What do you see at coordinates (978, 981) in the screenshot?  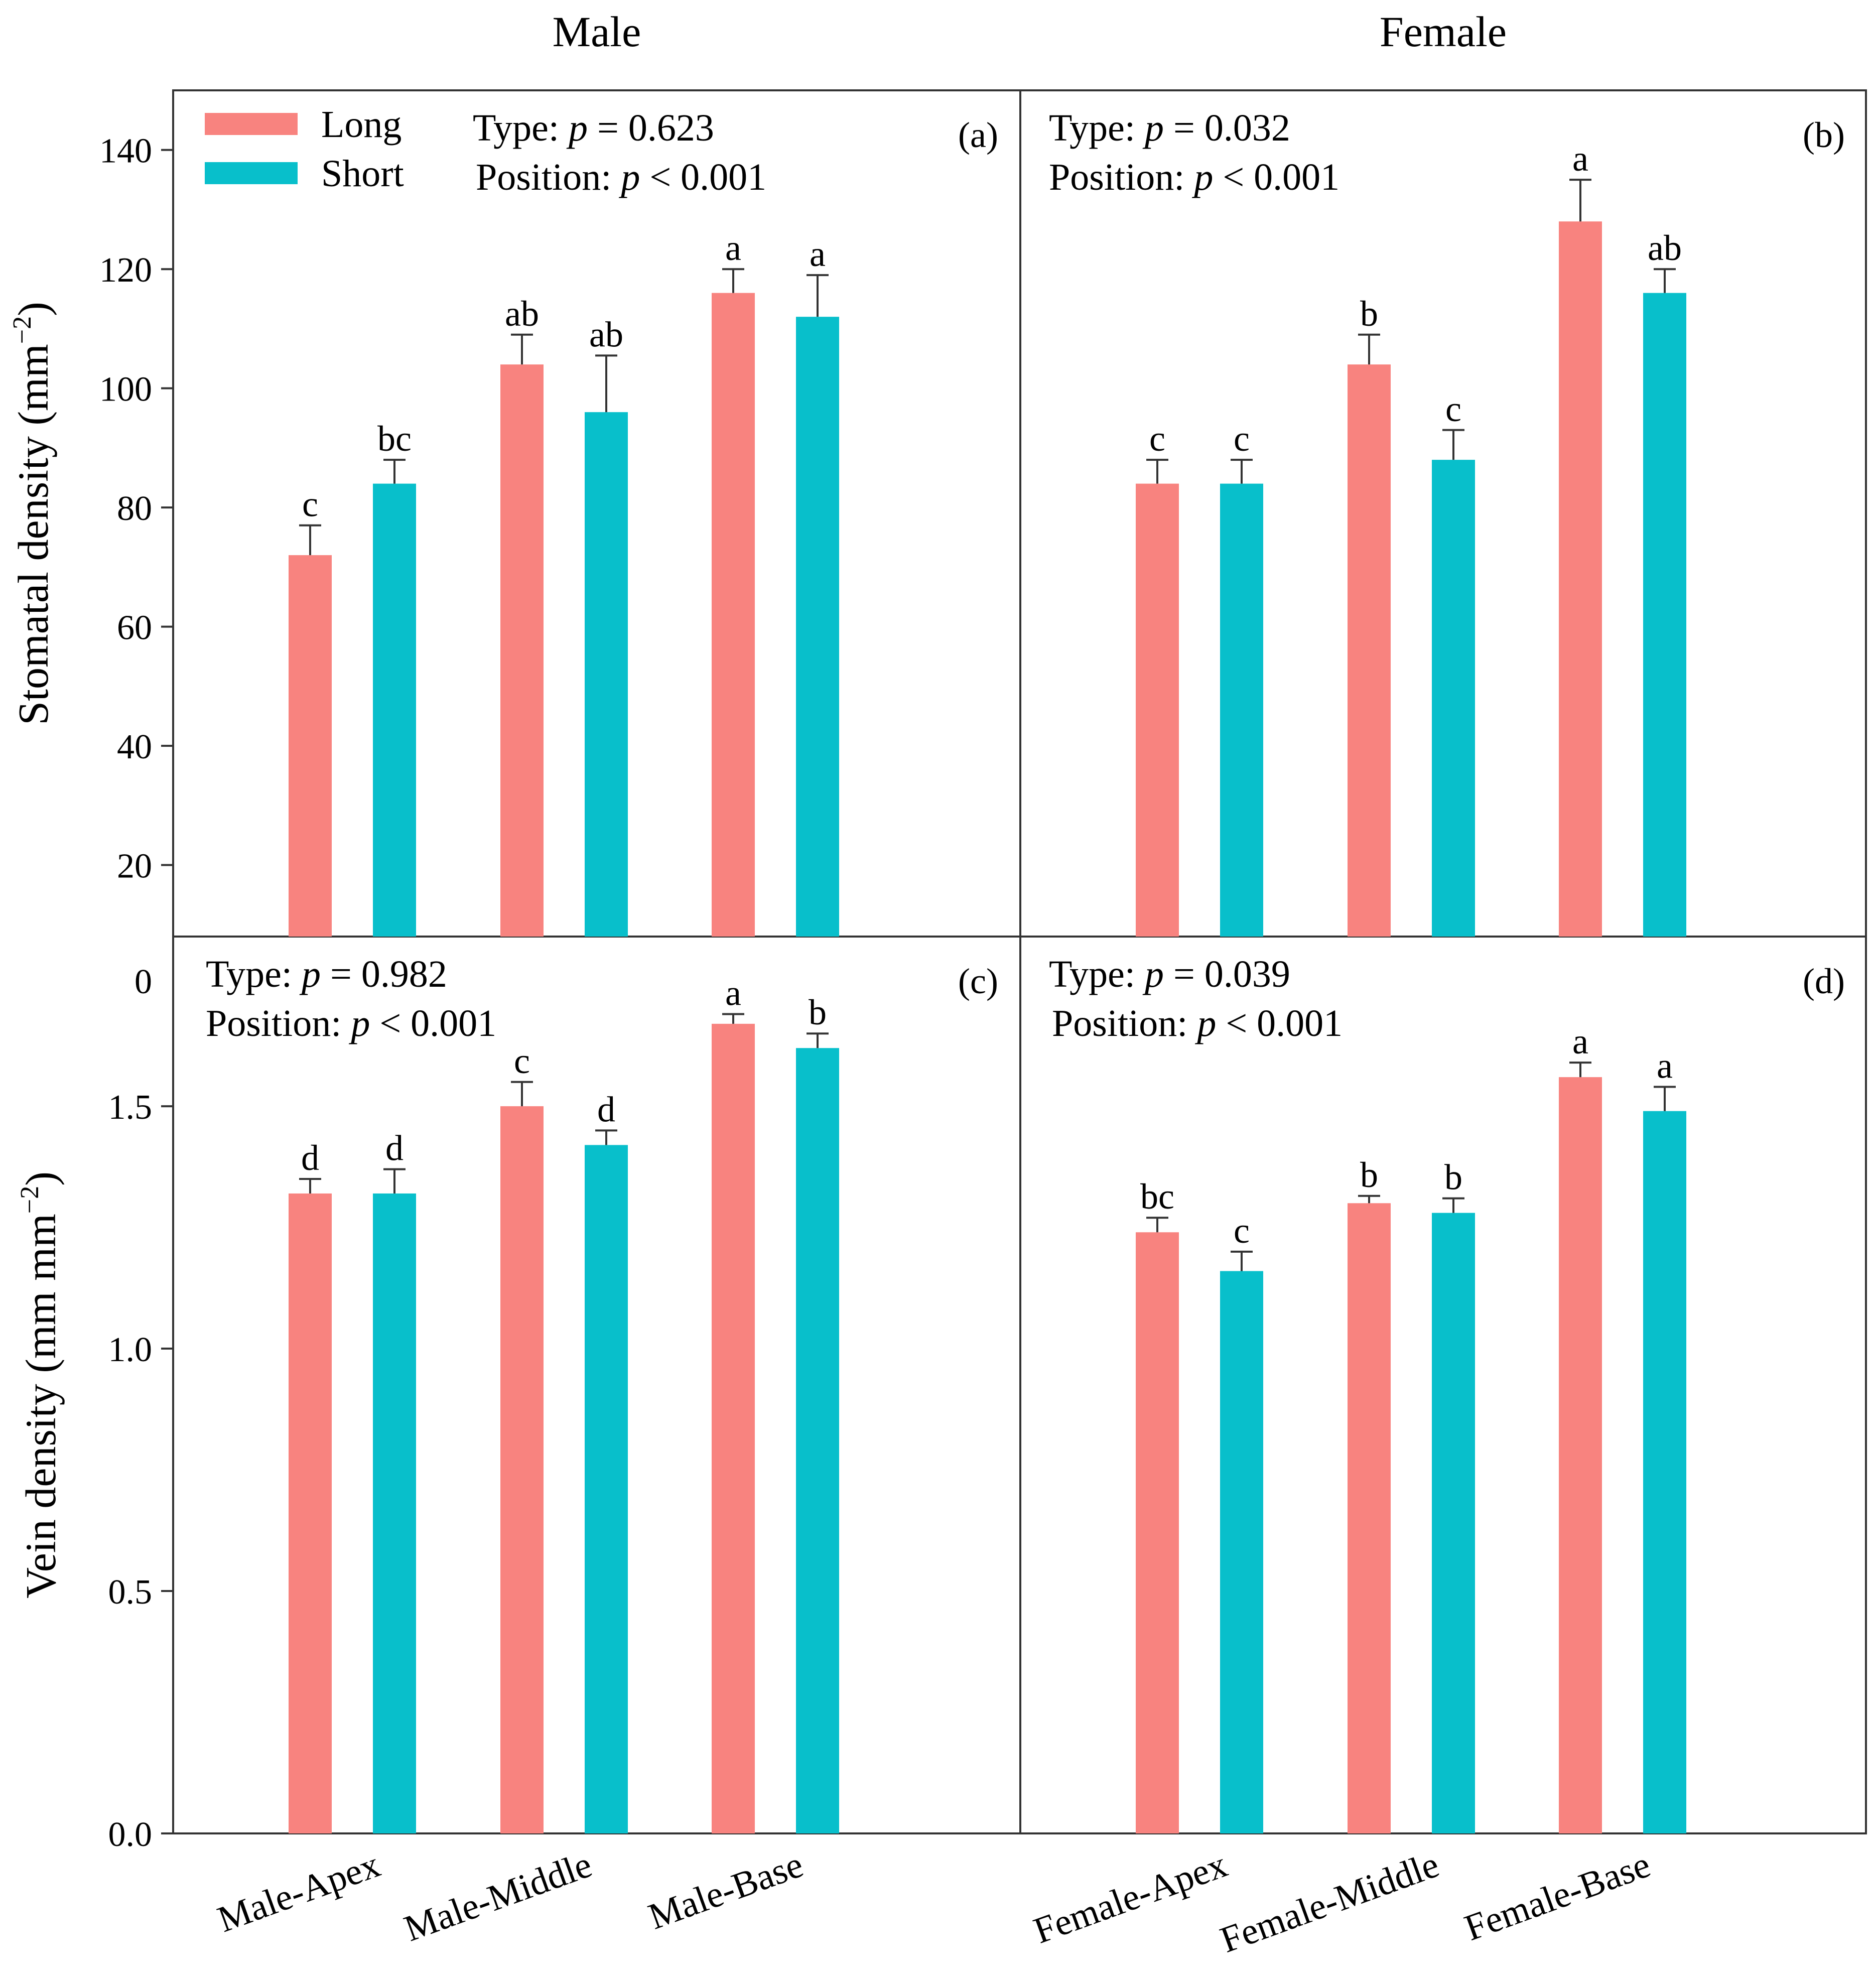 I see `panel-label-c: (c)` at bounding box center [978, 981].